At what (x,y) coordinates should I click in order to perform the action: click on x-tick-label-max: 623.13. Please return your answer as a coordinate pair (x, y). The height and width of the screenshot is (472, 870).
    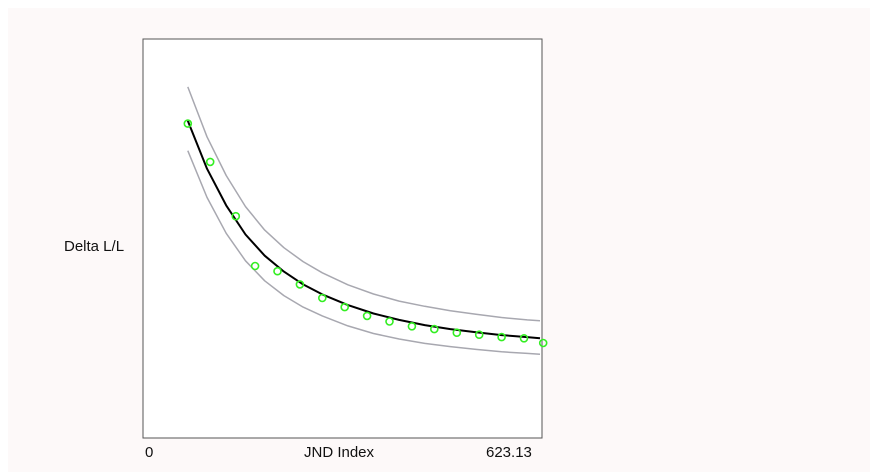
    Looking at the image, I should click on (509, 452).